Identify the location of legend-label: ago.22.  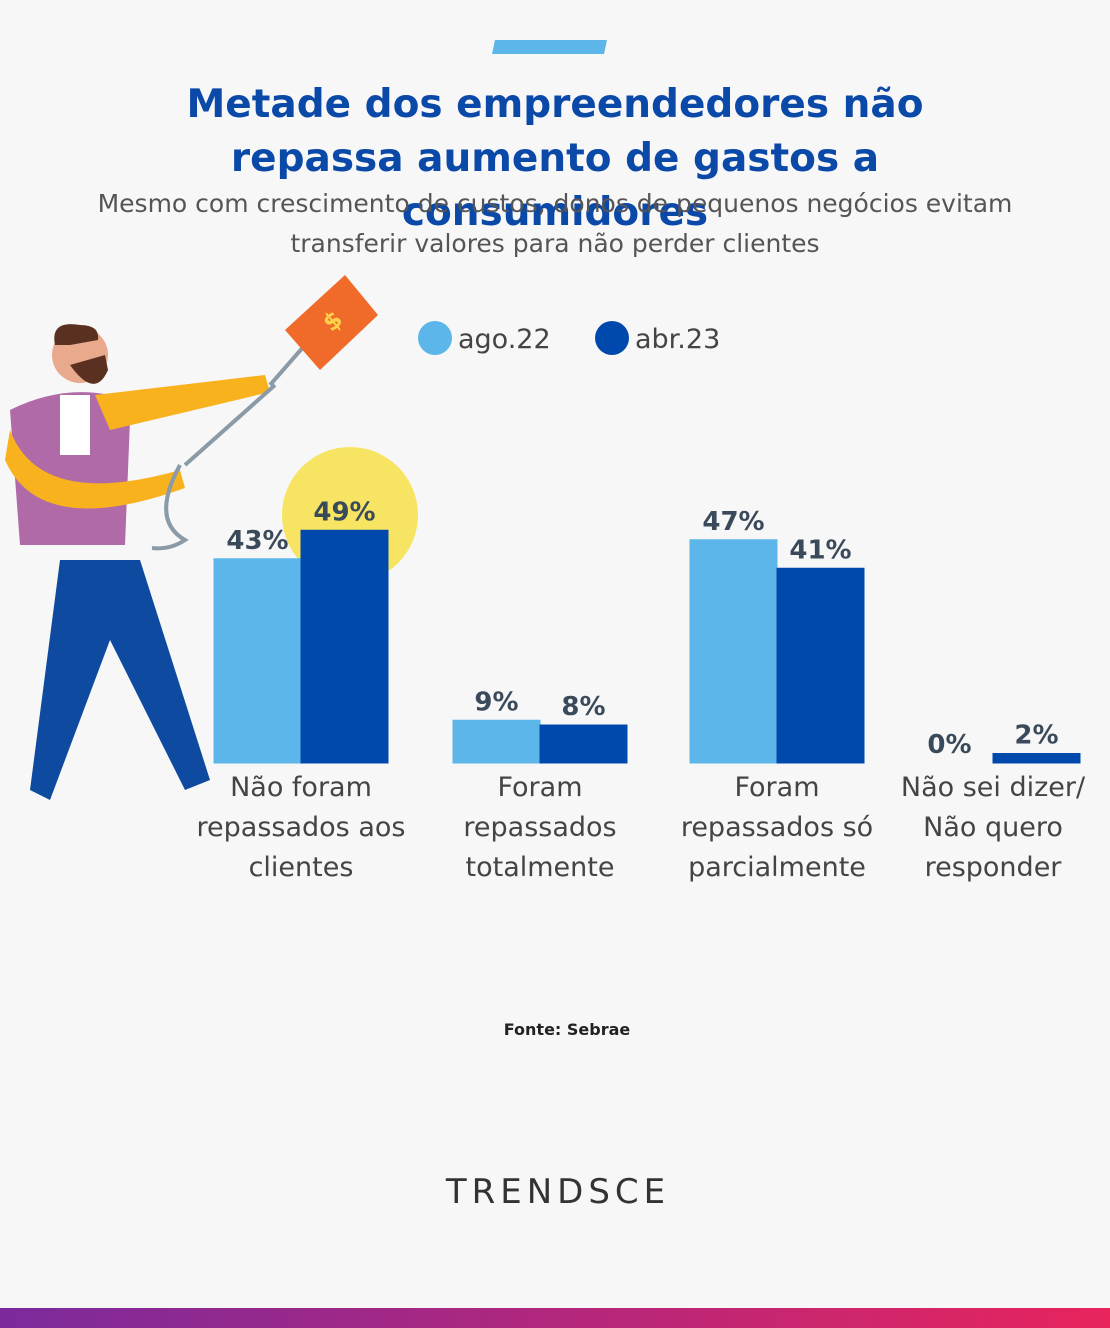
(504, 339).